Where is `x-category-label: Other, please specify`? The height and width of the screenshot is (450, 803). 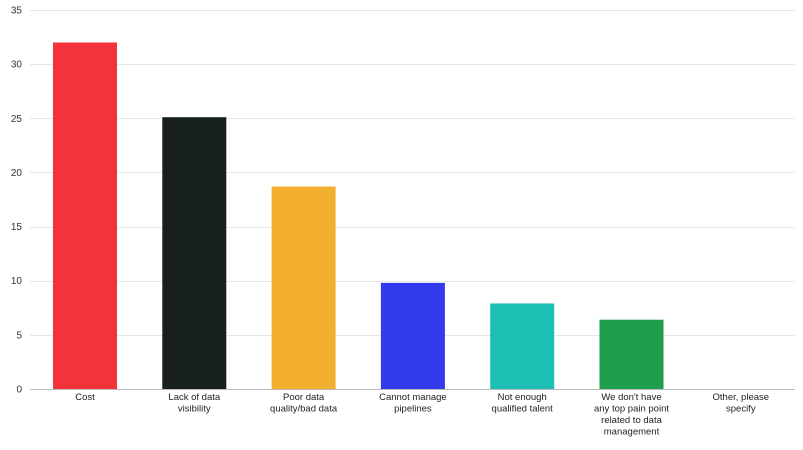
x-category-label: Other, please specify is located at coordinates (741, 403).